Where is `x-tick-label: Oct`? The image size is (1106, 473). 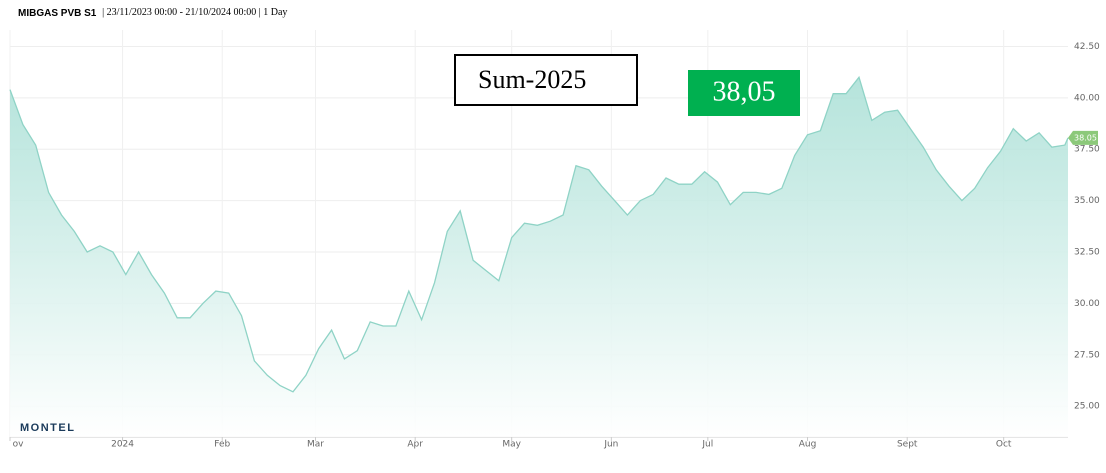
x-tick-label: Oct is located at coordinates (1004, 445).